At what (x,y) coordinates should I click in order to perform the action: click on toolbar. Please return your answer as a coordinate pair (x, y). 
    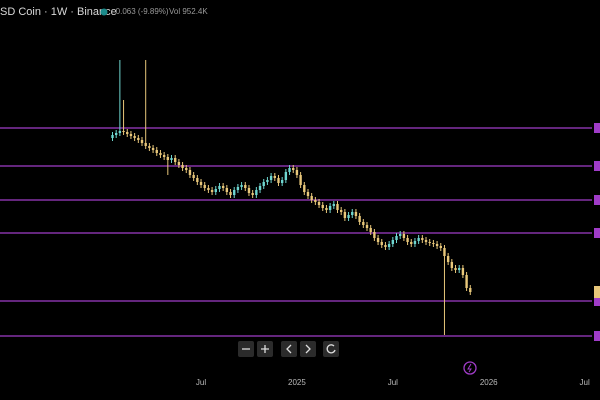
    Looking at the image, I should click on (288, 349).